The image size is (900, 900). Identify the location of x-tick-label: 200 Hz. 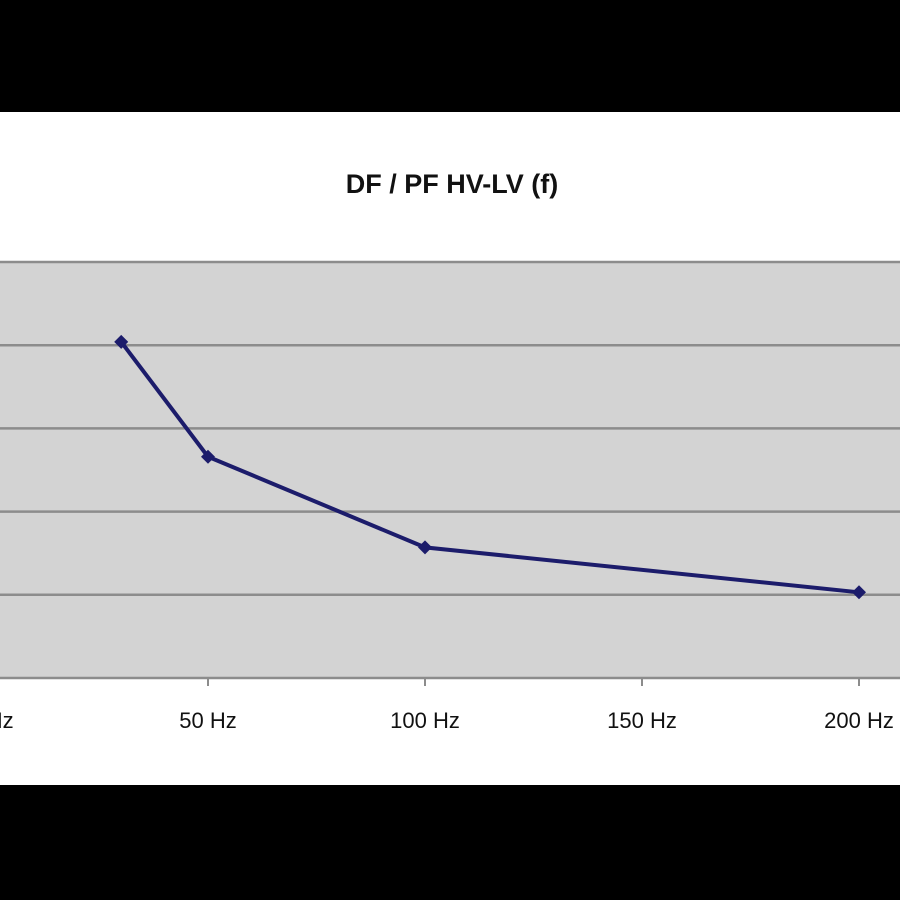
(859, 720).